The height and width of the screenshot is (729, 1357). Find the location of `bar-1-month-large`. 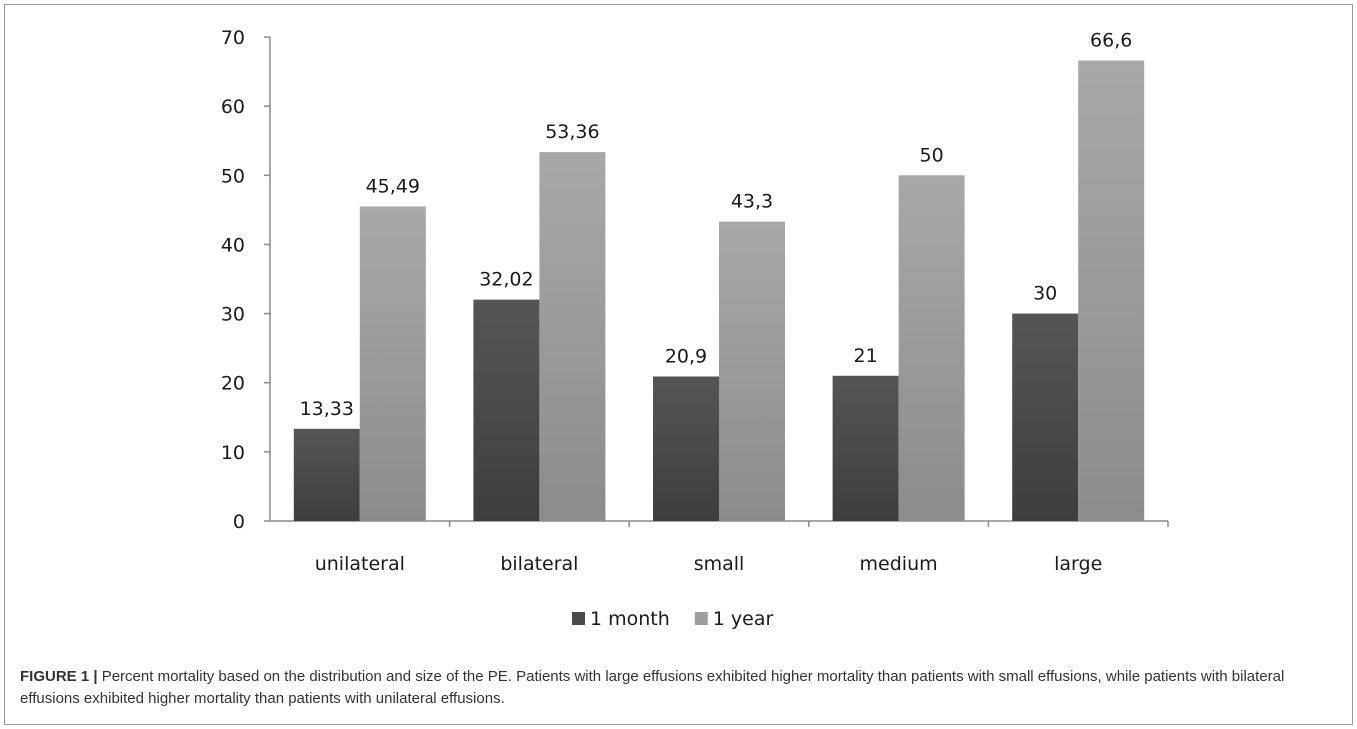

bar-1-month-large is located at coordinates (1045, 417).